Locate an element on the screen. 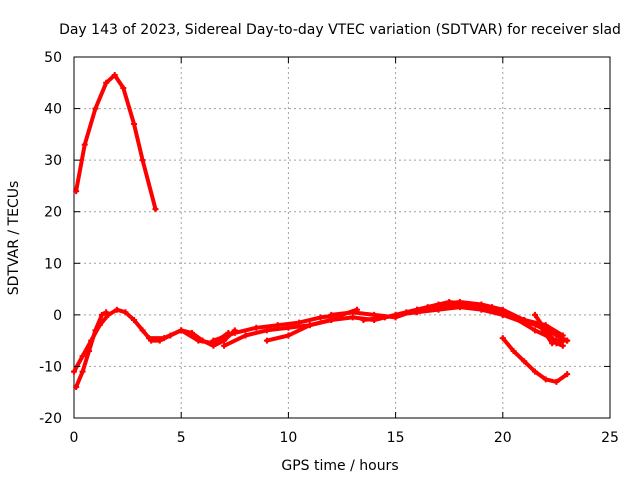  x-tick-label: 5 is located at coordinates (181, 438).